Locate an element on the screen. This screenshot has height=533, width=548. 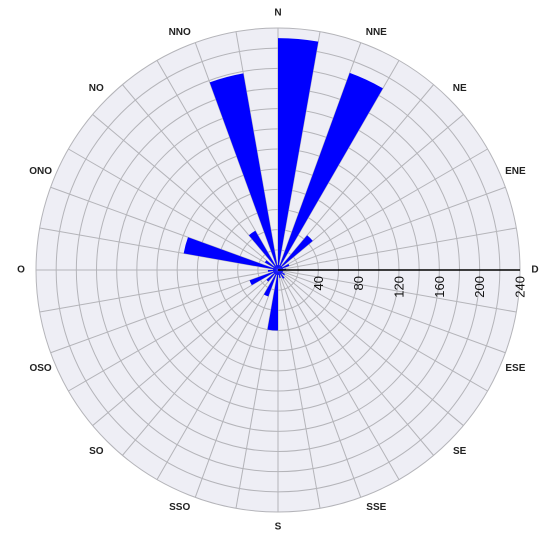
radial-tick-label: 80 is located at coordinates (358, 283).